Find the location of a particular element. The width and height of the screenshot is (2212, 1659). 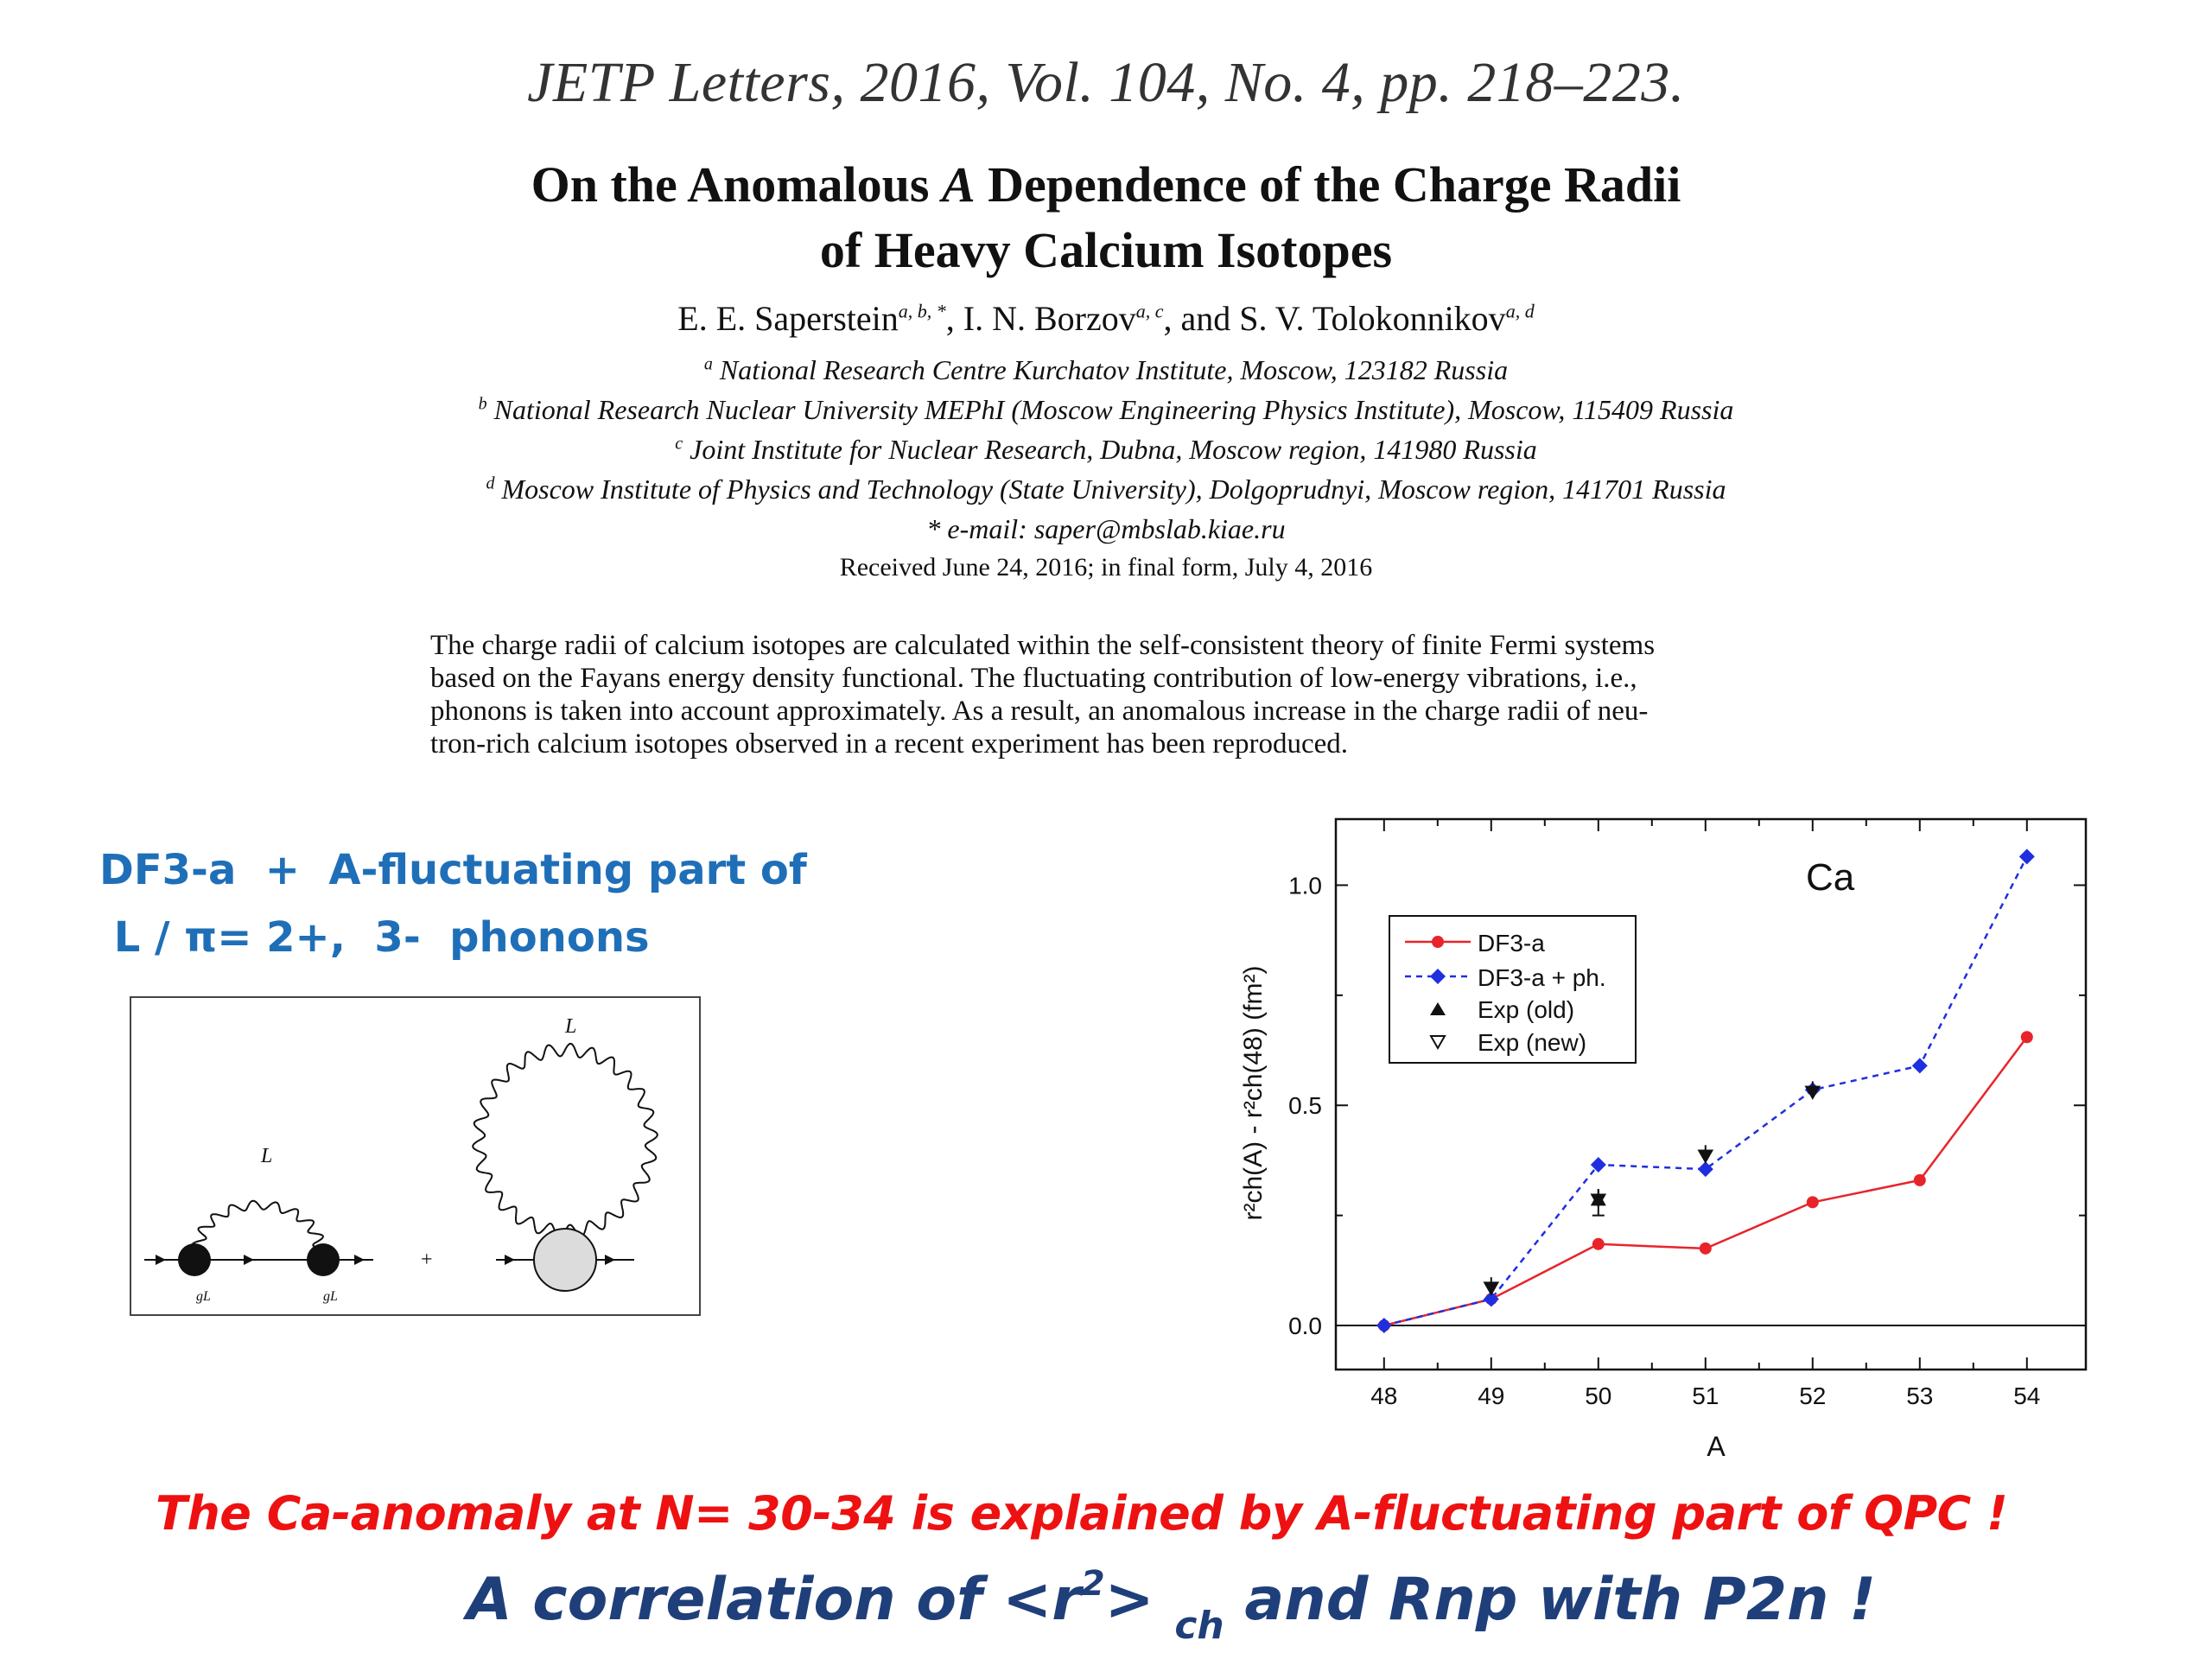

author-2-affil: a, c is located at coordinates (1149, 311).